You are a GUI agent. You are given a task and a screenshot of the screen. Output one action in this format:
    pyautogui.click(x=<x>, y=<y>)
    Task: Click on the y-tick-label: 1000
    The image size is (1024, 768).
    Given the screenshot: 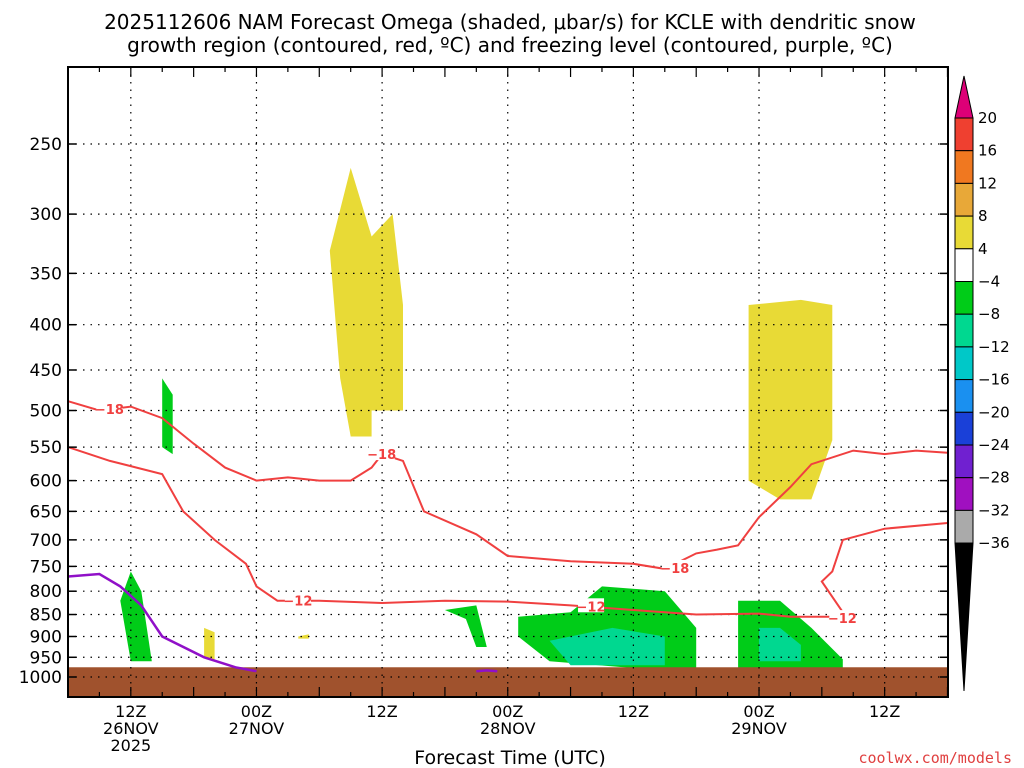 What is the action you would take?
    pyautogui.click(x=40, y=678)
    